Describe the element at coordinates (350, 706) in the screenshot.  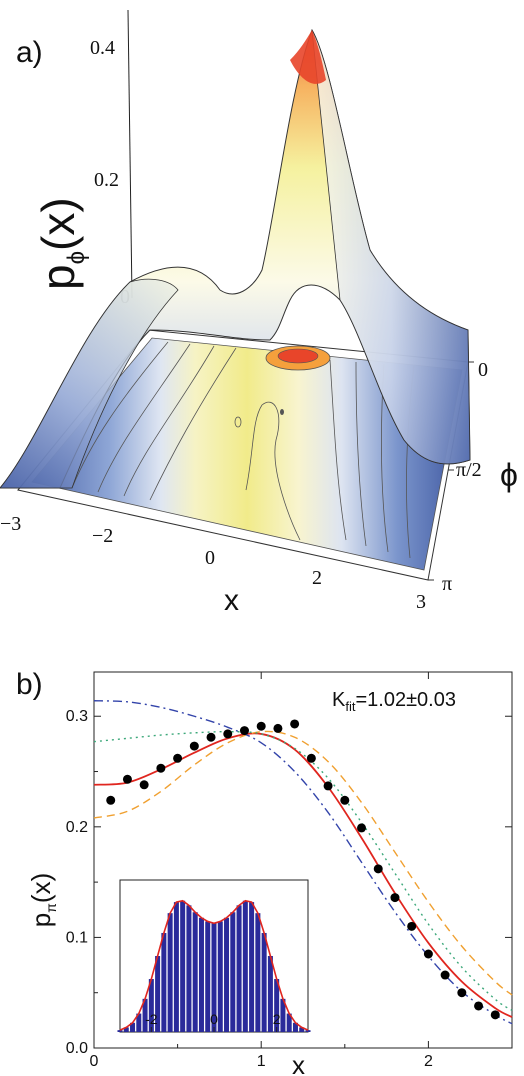
I see `fit-annotation-sub: fit` at that location.